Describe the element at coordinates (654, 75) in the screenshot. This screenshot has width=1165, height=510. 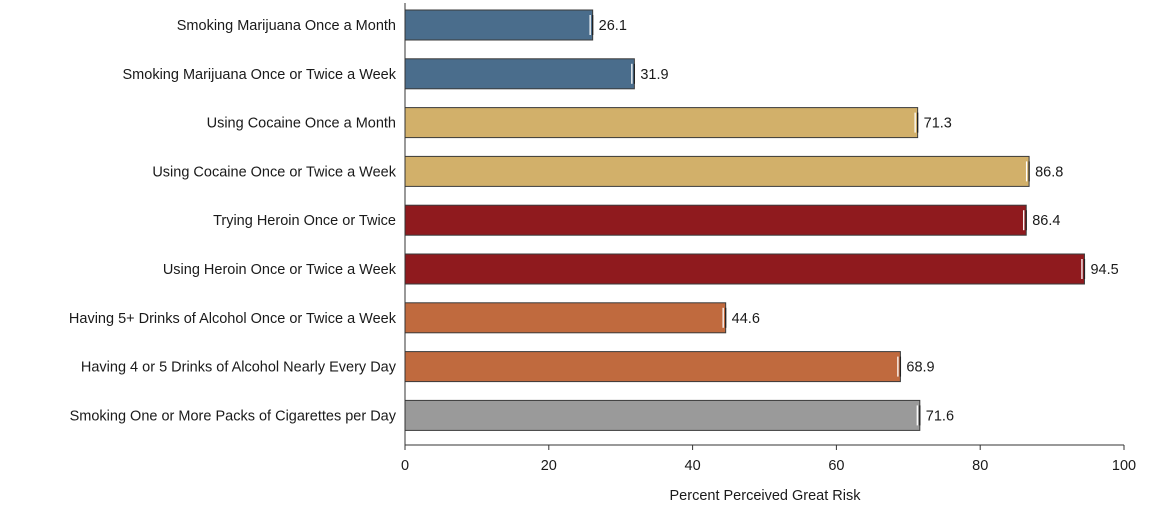
I see `value-label: 31.9` at that location.